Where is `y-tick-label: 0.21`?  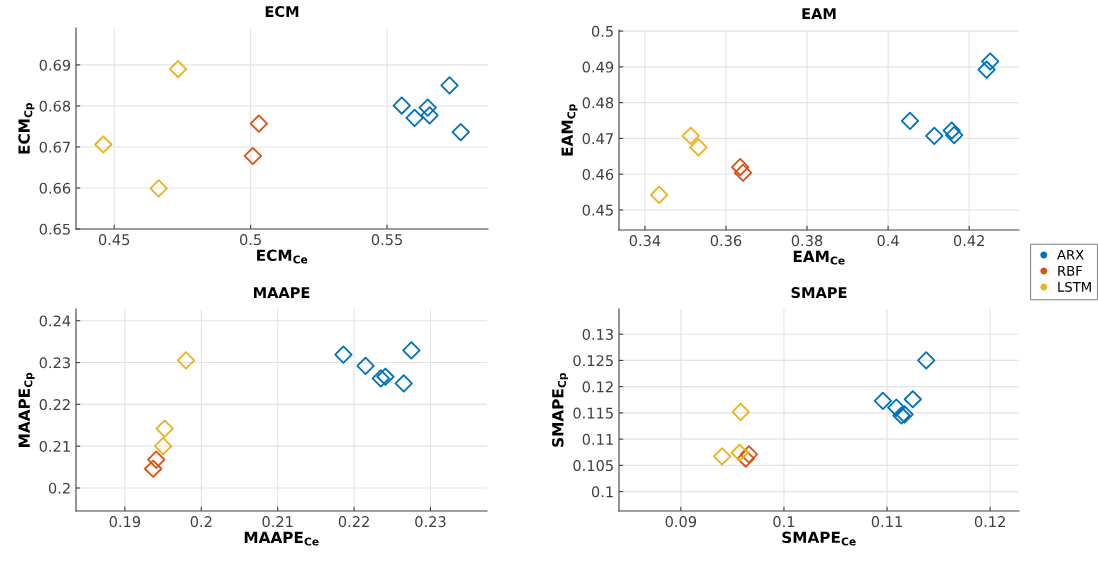
y-tick-label: 0.21 is located at coordinates (54, 446).